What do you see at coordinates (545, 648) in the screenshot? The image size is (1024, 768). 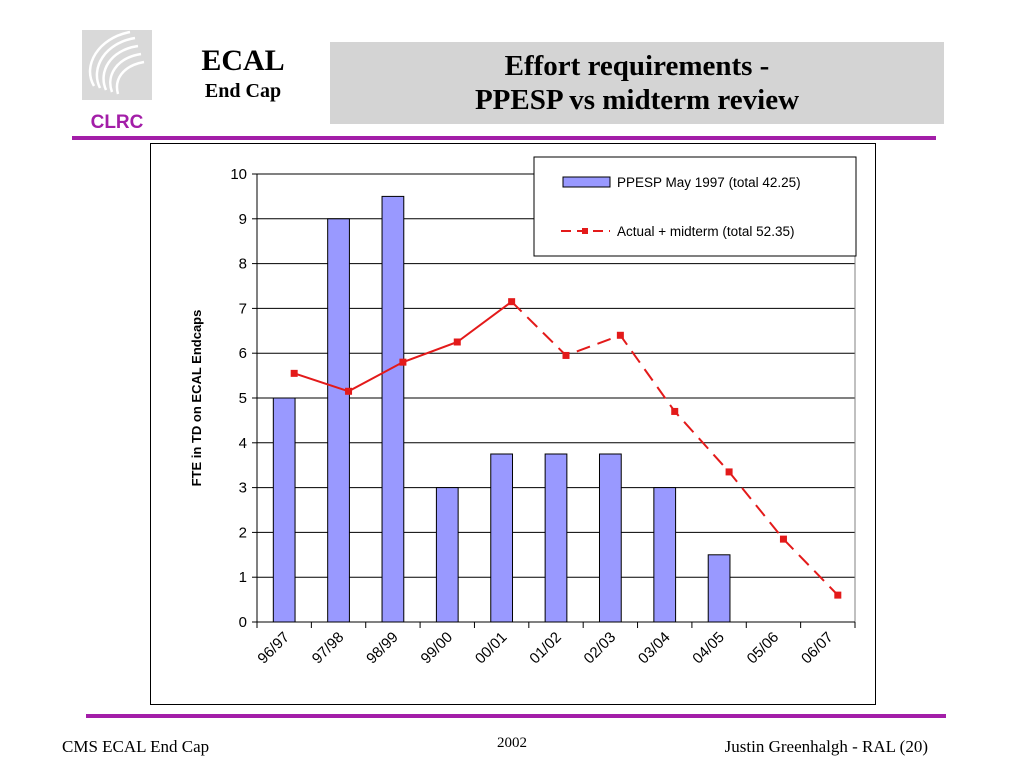 I see `x-tick-label: 01/02` at bounding box center [545, 648].